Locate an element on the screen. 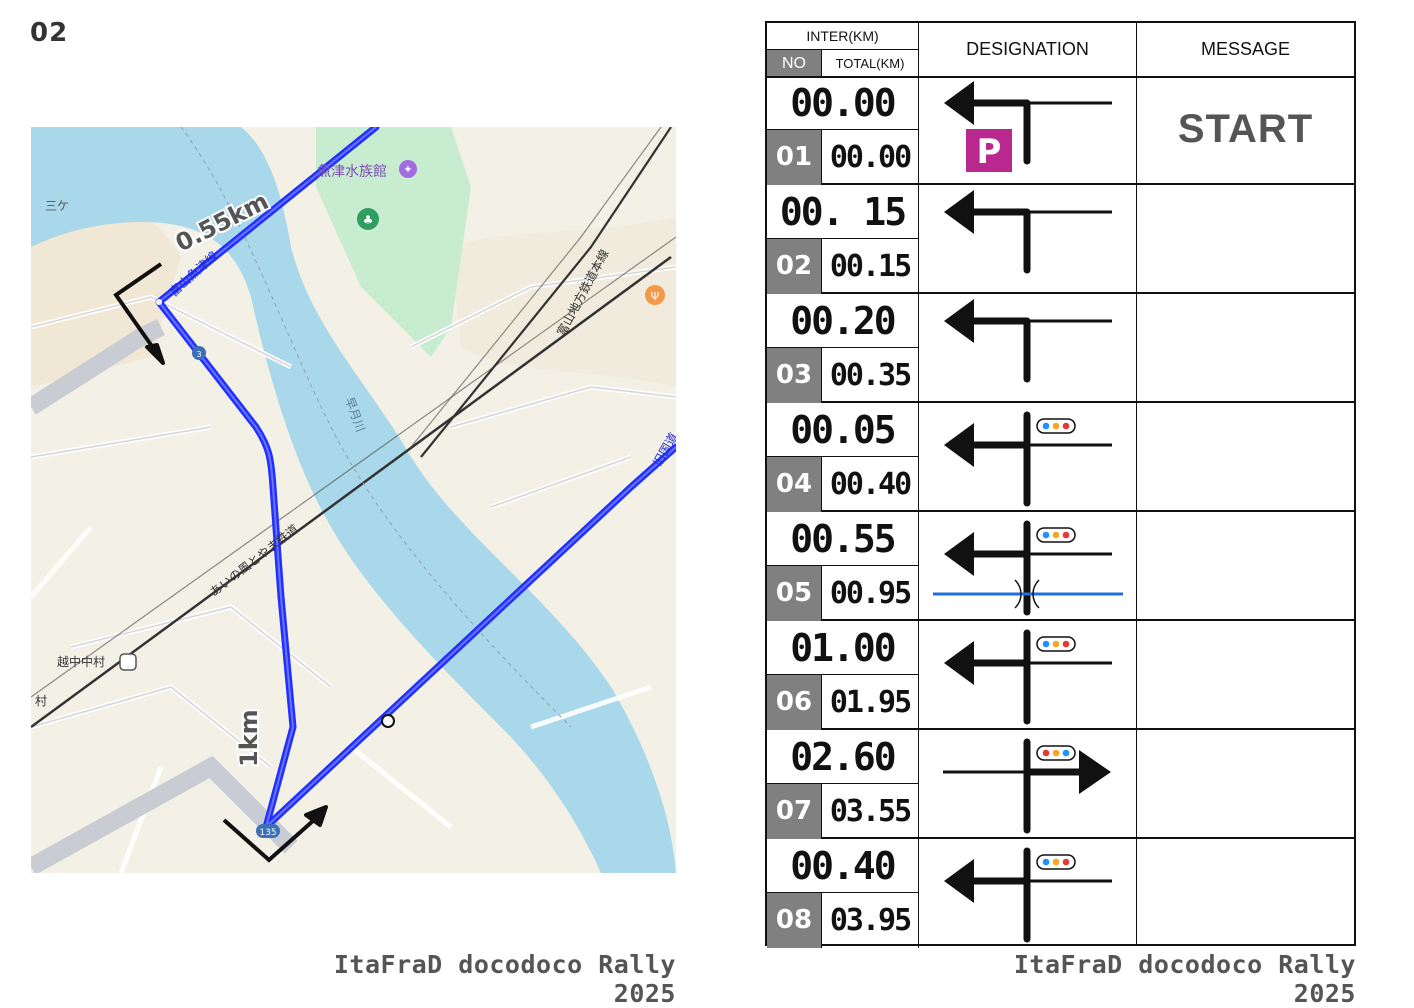  total-km: 03.95 is located at coordinates (870, 920).